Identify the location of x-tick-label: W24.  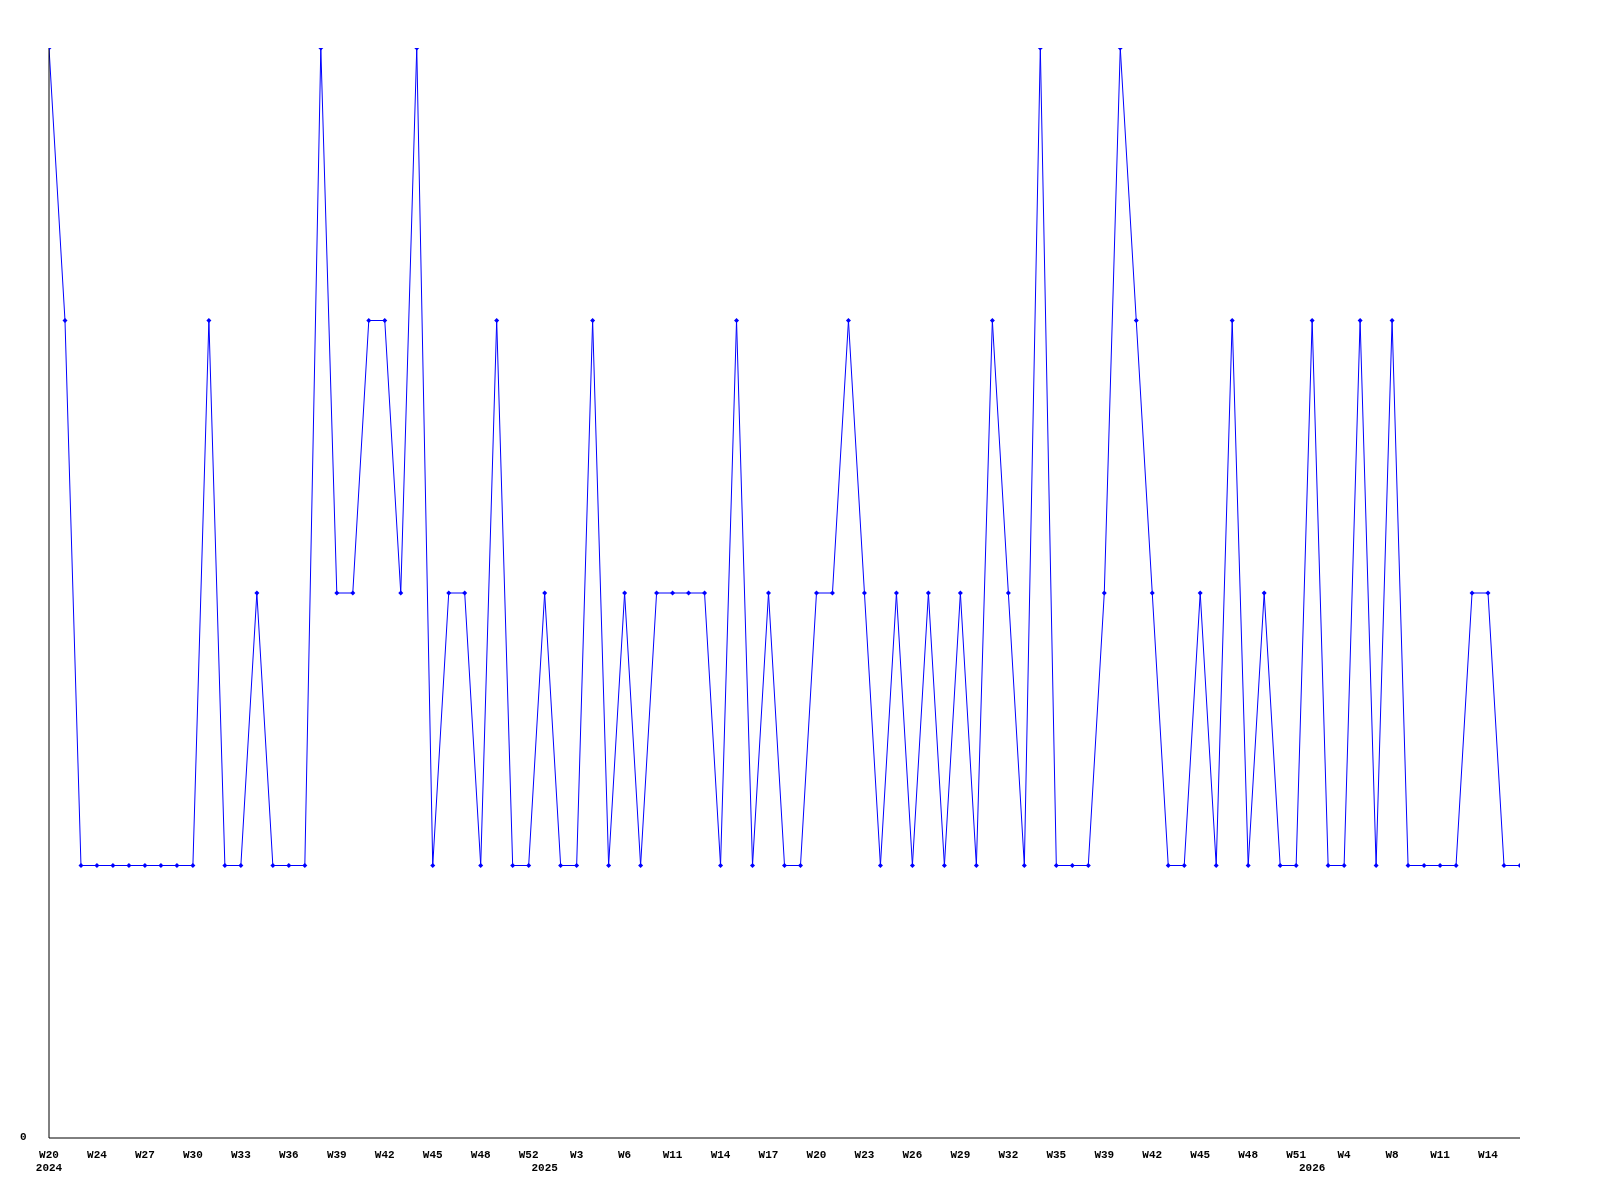
(97, 1155).